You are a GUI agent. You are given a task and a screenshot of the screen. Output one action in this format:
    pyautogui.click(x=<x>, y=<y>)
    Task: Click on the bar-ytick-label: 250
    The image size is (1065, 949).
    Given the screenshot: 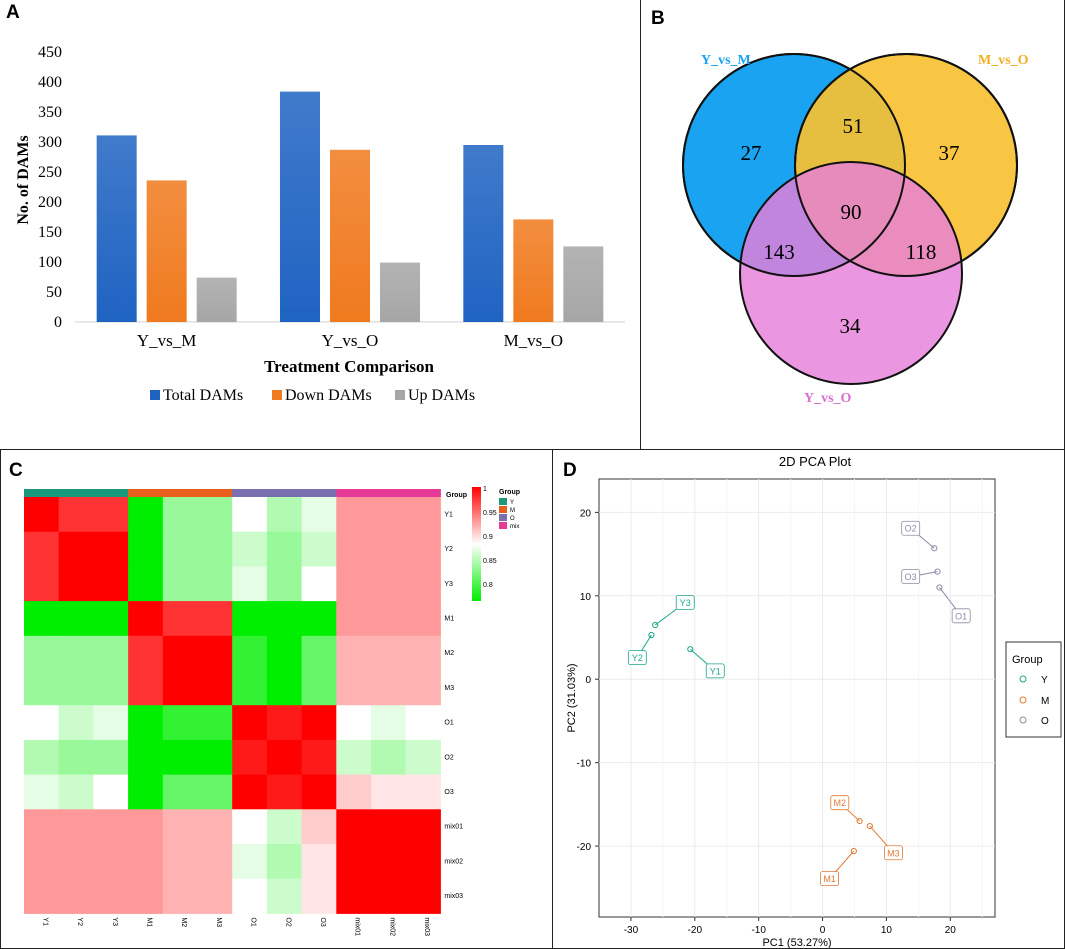 What is the action you would take?
    pyautogui.click(x=50, y=172)
    